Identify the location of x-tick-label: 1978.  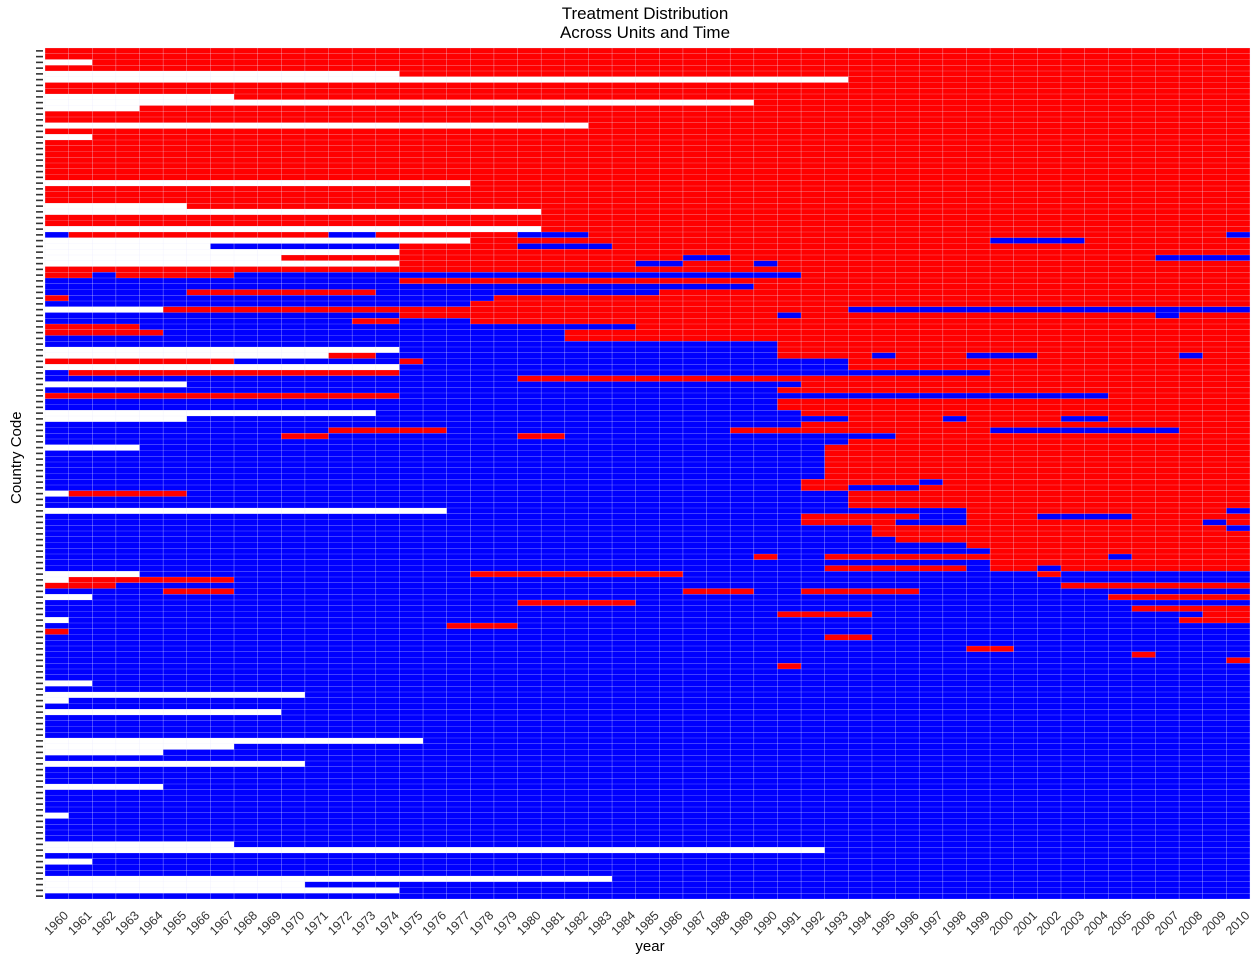
(482, 923).